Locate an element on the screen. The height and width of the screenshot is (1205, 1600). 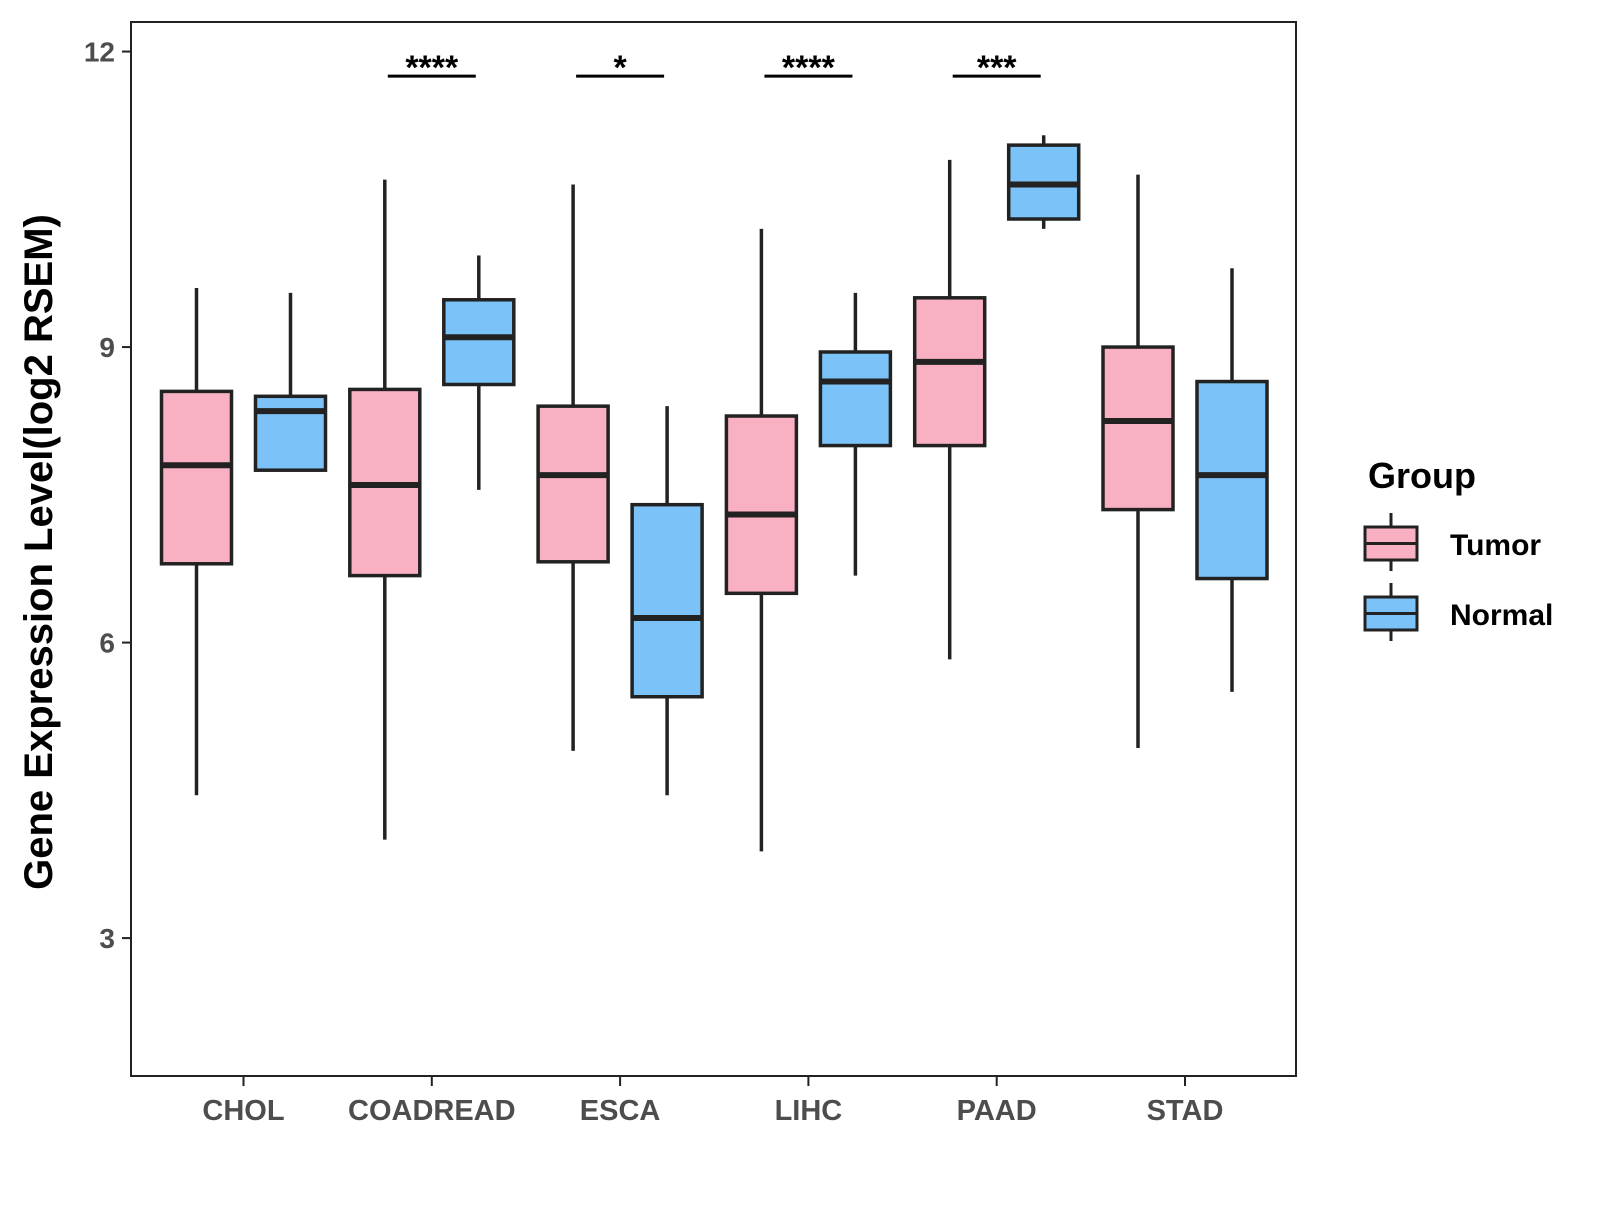
significance-label: *** is located at coordinates (997, 68).